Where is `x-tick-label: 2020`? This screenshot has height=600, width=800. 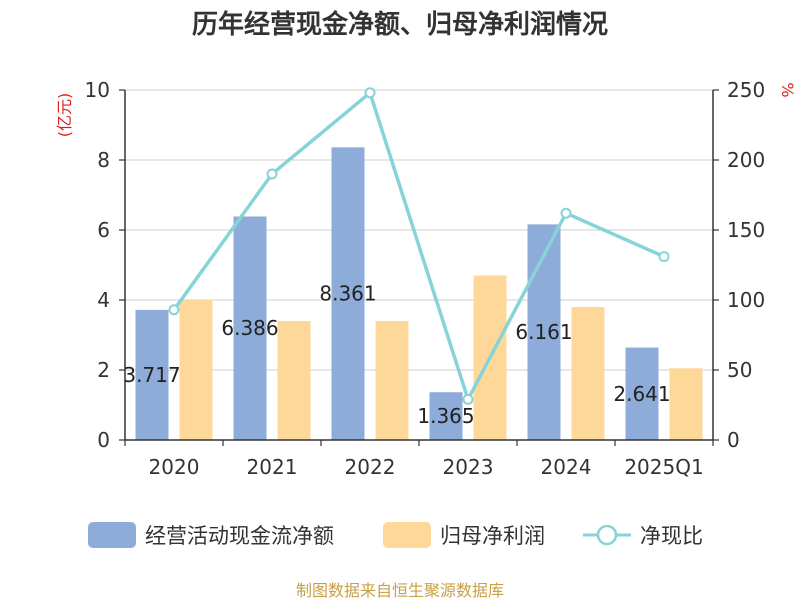
x-tick-label: 2020 is located at coordinates (174, 467).